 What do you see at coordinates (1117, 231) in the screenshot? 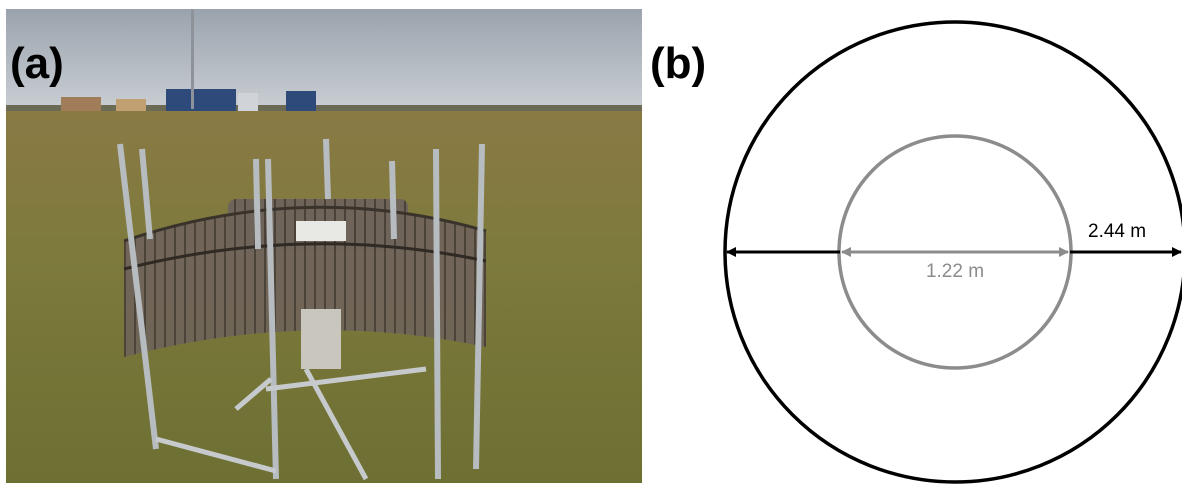
I see `outer-diameter-label: 2.44 m` at bounding box center [1117, 231].